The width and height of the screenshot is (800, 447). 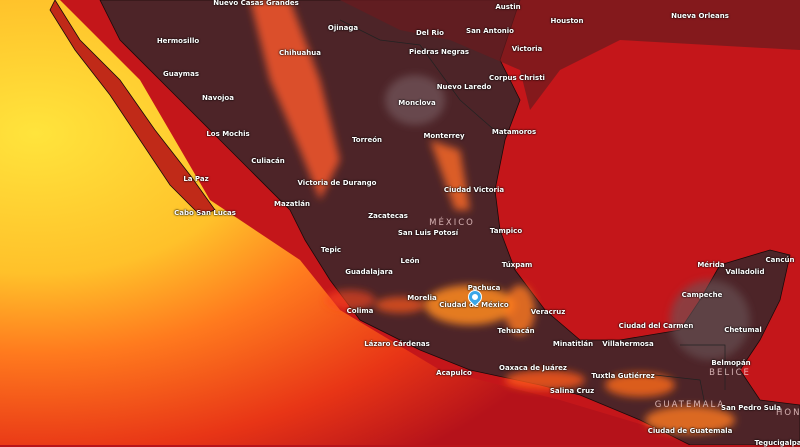 I want to click on city-label-culiacan: Culiacán, so click(x=268, y=161).